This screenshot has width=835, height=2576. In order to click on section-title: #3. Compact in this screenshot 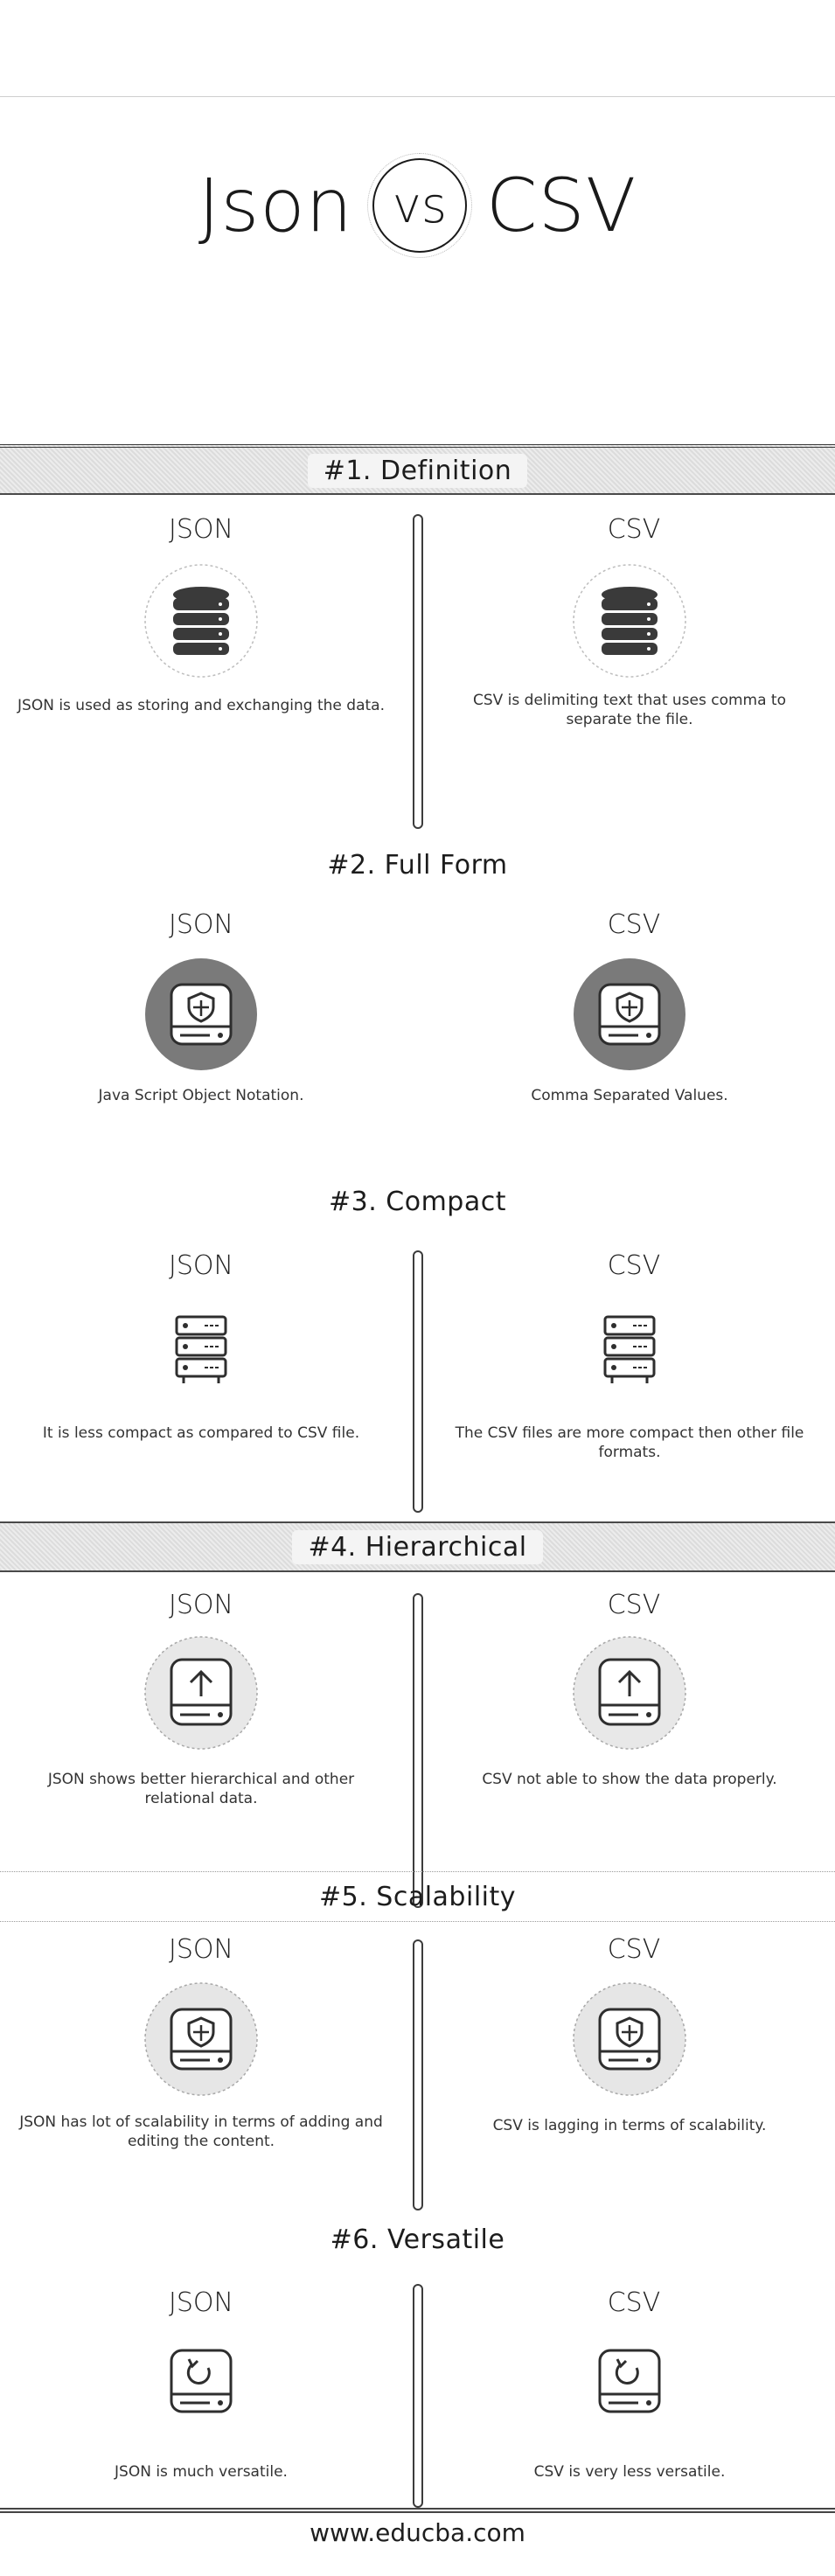, I will do `click(417, 1201)`.